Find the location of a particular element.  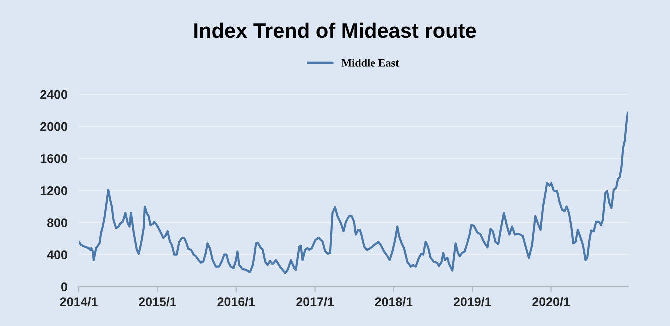

x-tick-label: 2018/1 is located at coordinates (394, 302).